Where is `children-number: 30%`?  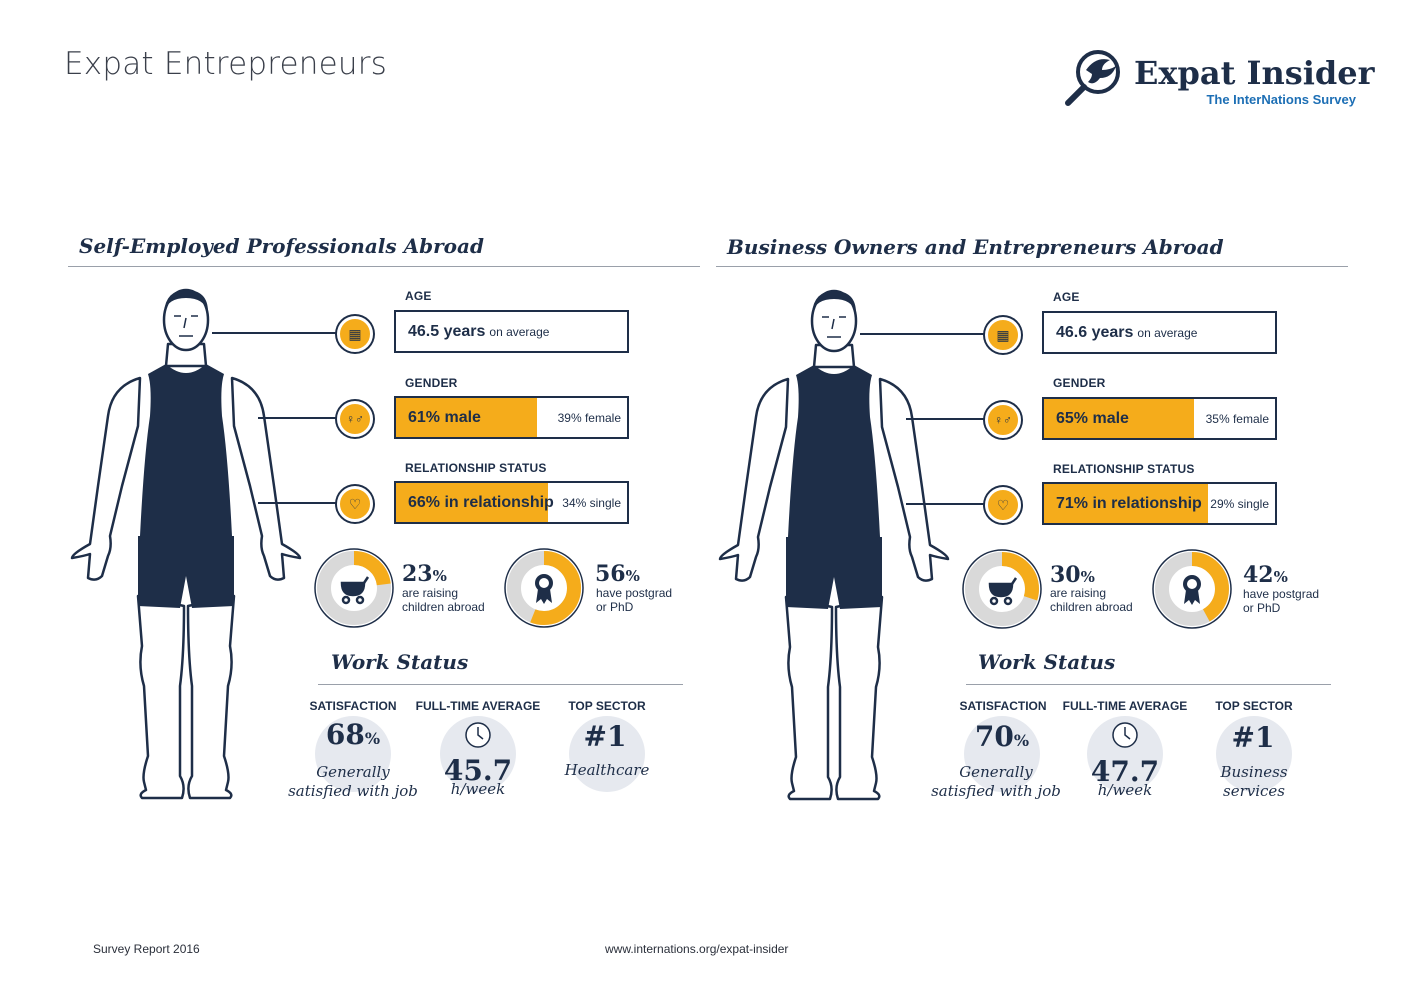 children-number: 30% is located at coordinates (1072, 575).